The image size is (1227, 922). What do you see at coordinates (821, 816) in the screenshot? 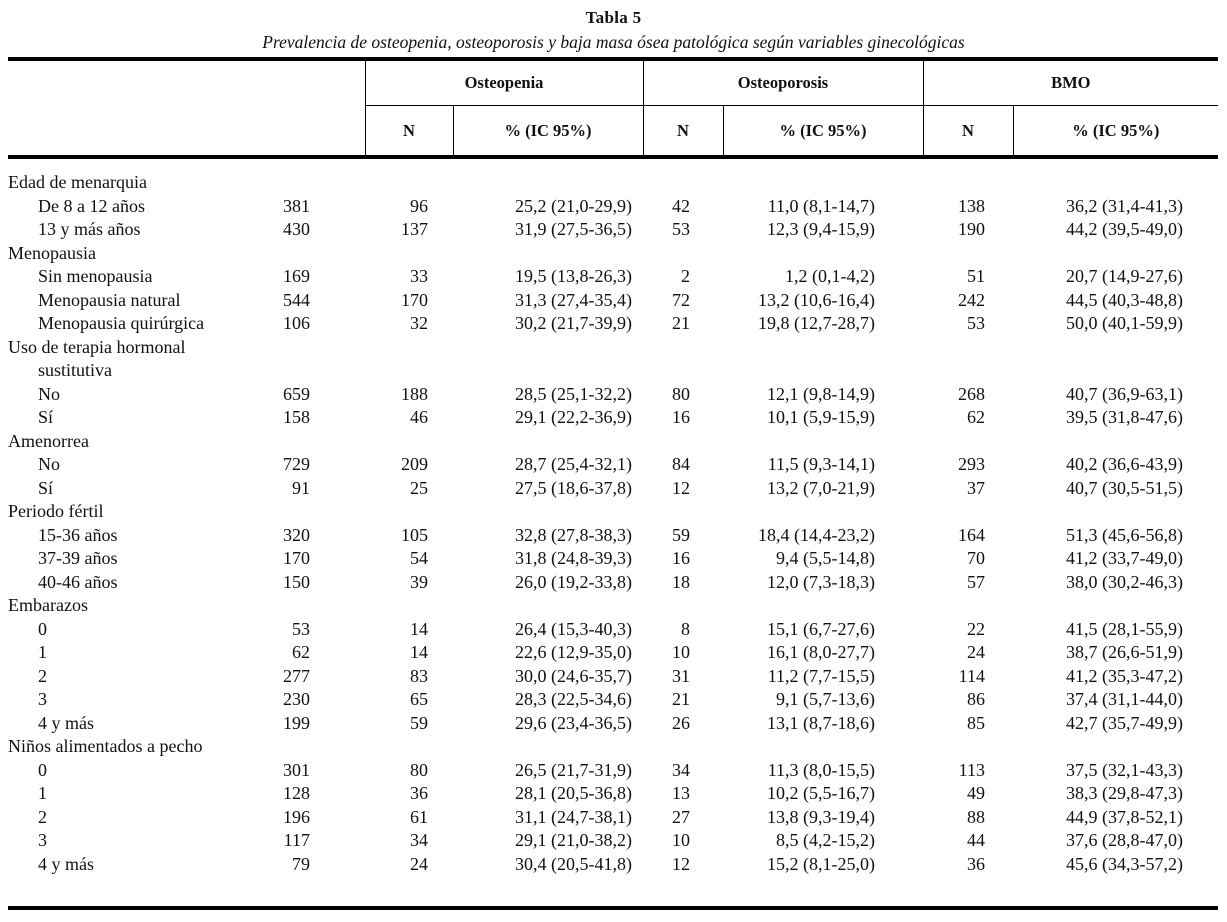
I see `cell-osteoporosis-pct: 13,8 (9,3-19,4)` at bounding box center [821, 816].